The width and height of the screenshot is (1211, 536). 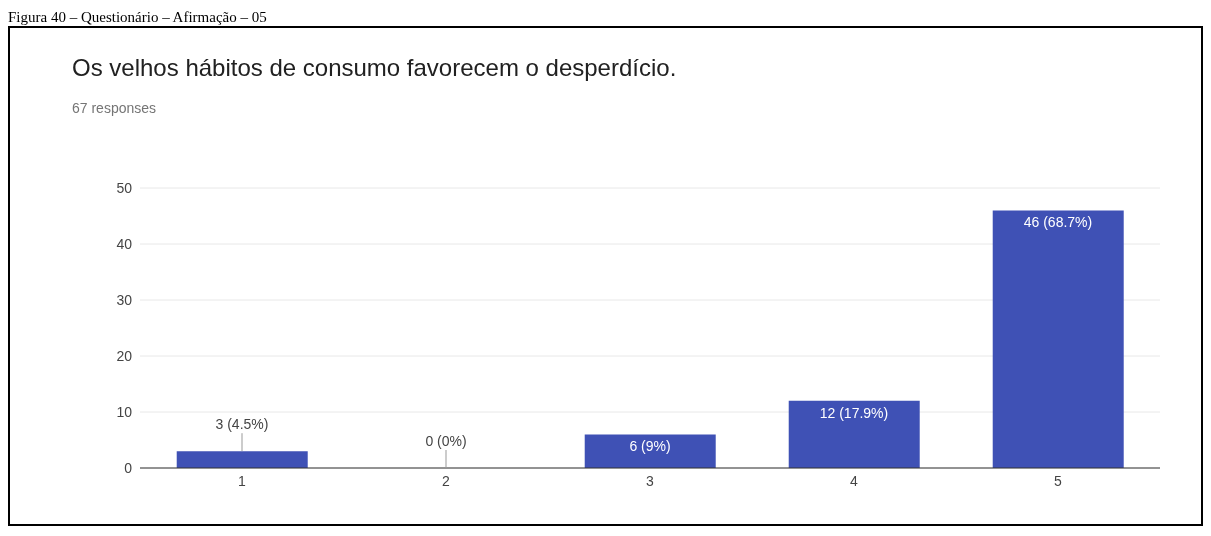 I want to click on y-tick-label: 50, so click(x=124, y=187).